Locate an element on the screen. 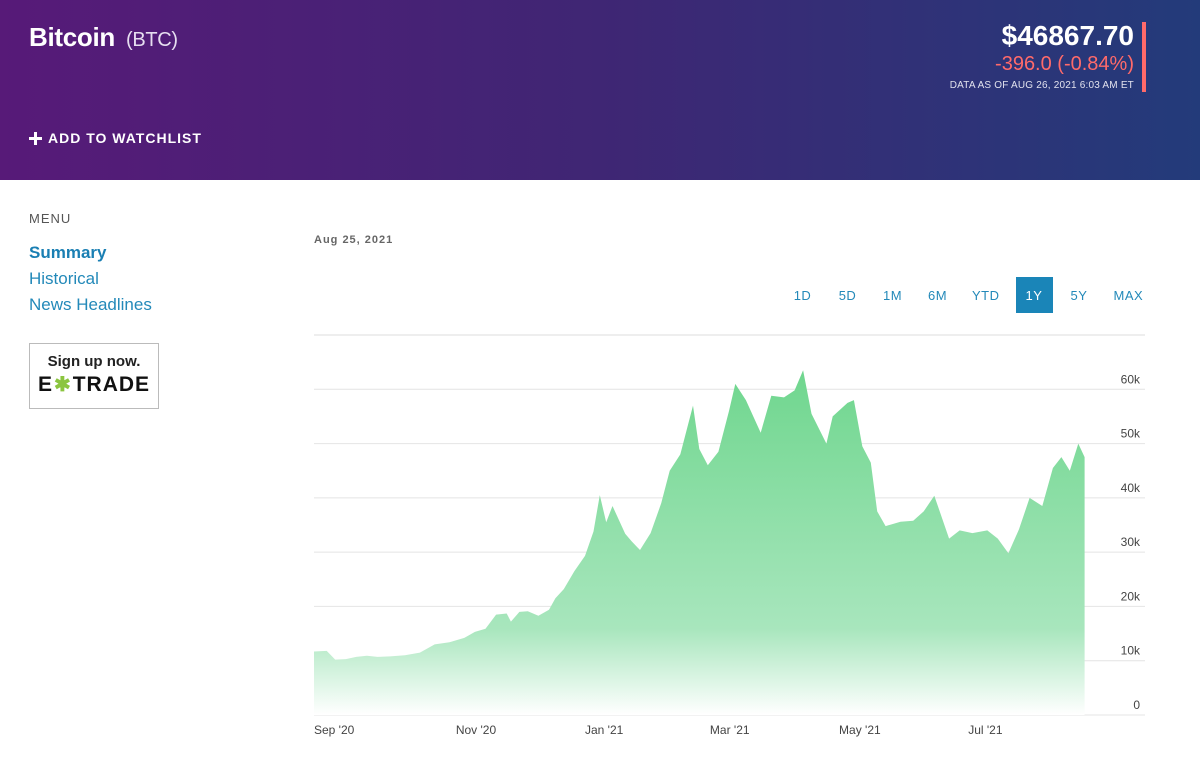 The height and width of the screenshot is (769, 1200). x-tick-label: Jan '21 is located at coordinates (604, 730).